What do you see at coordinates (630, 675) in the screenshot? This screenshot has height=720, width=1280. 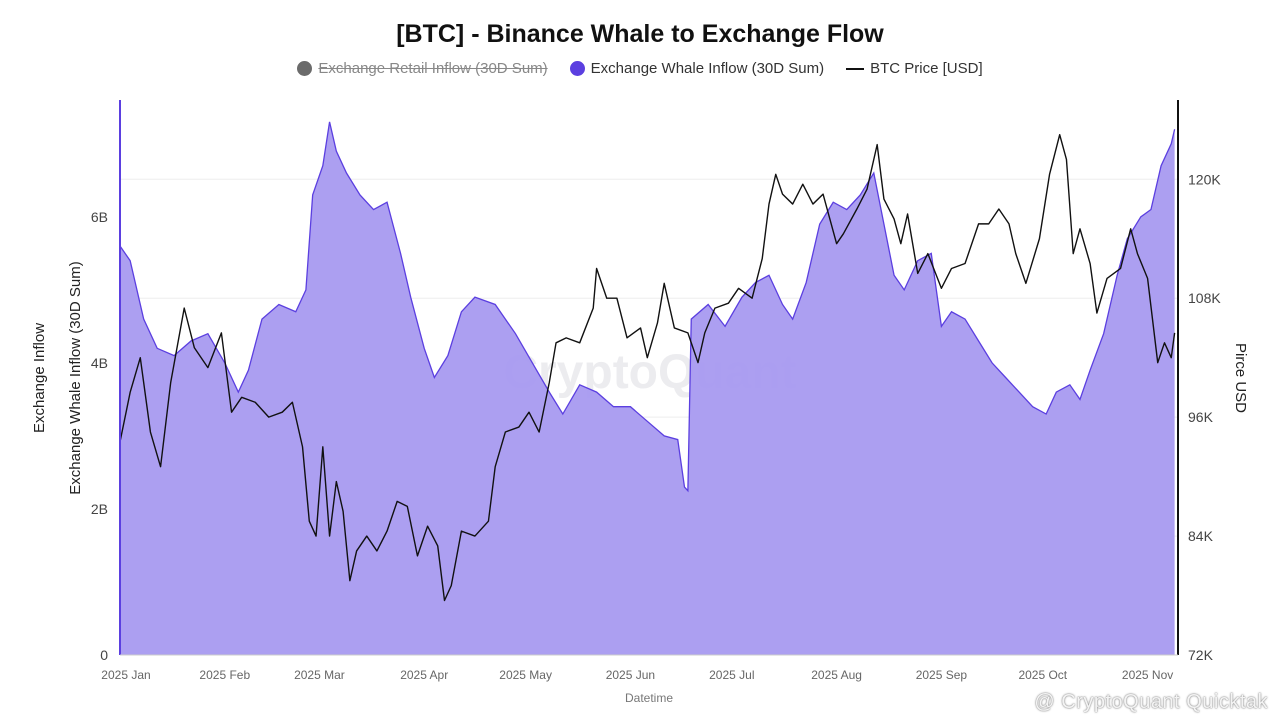 I see `x-tick-2025-jun: 2025 Jun` at bounding box center [630, 675].